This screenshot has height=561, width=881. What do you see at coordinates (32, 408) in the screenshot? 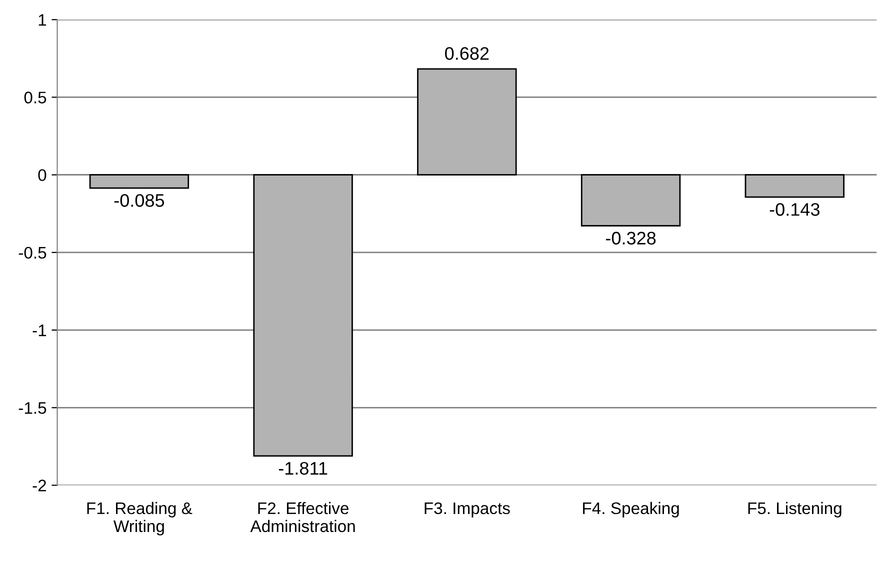
I see `y-tick-label: -1.5` at bounding box center [32, 408].